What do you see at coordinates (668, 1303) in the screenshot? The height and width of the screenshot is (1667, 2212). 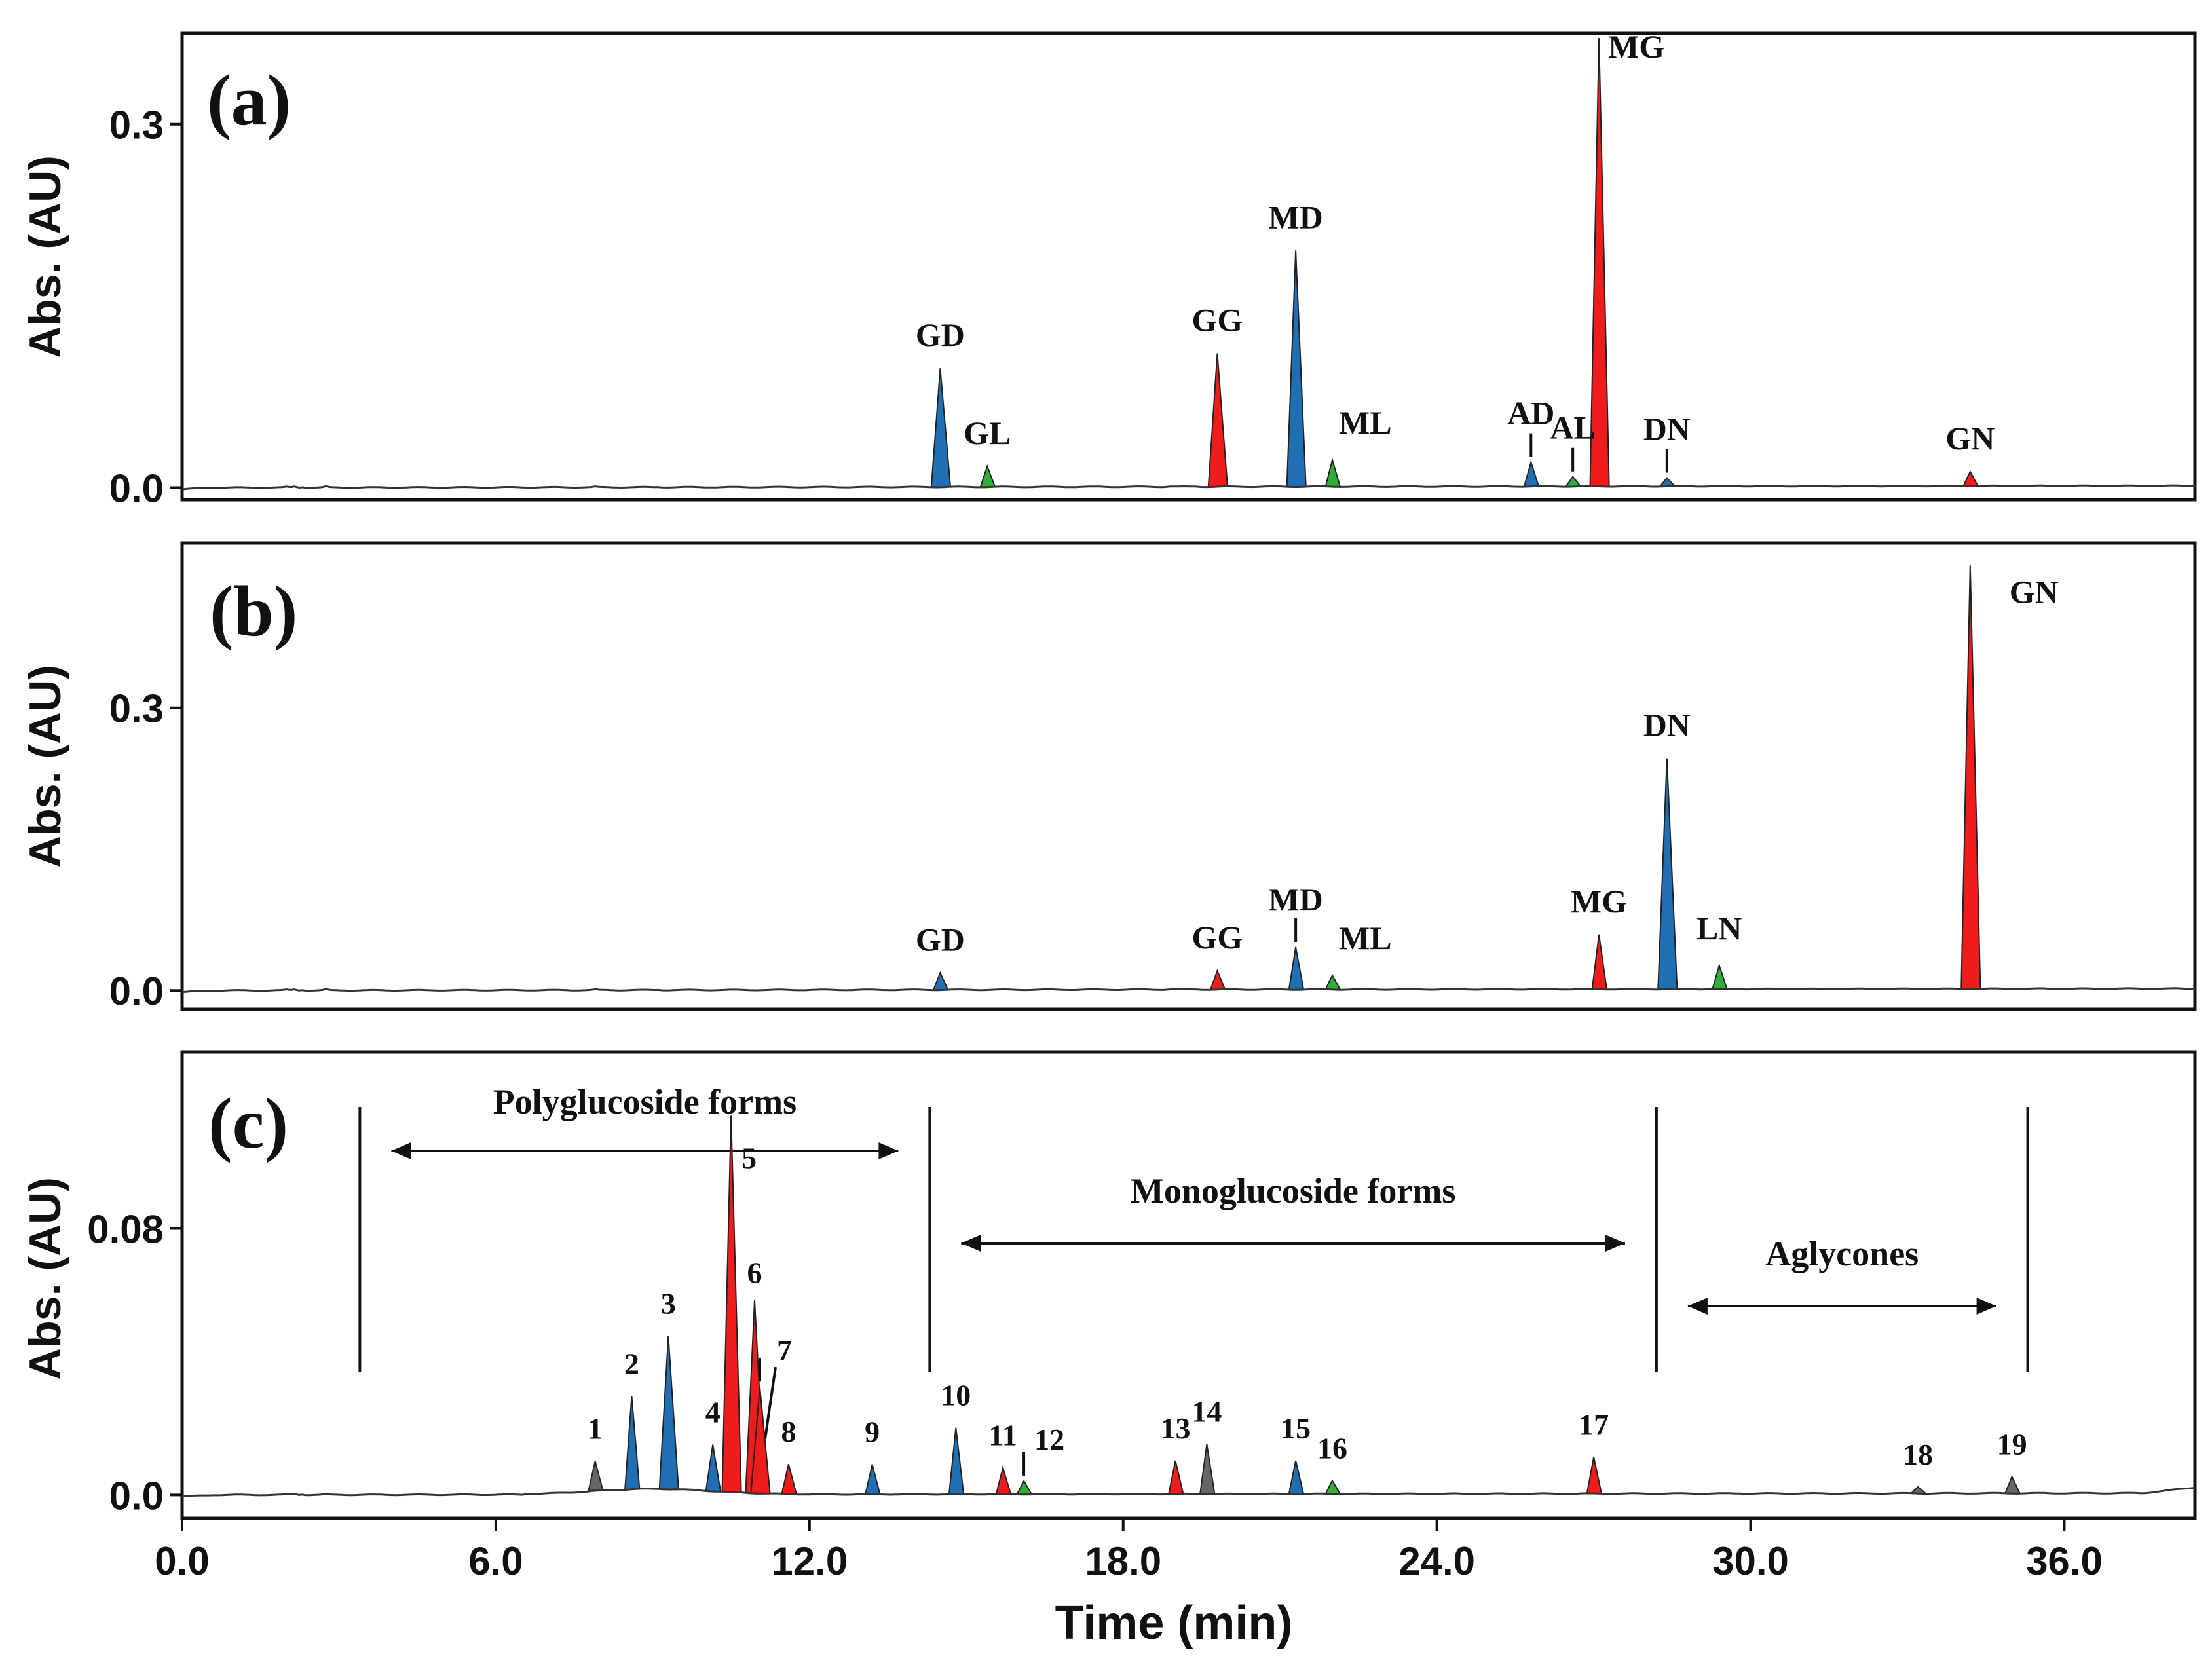 I see `peak-label-c-3: 3` at bounding box center [668, 1303].